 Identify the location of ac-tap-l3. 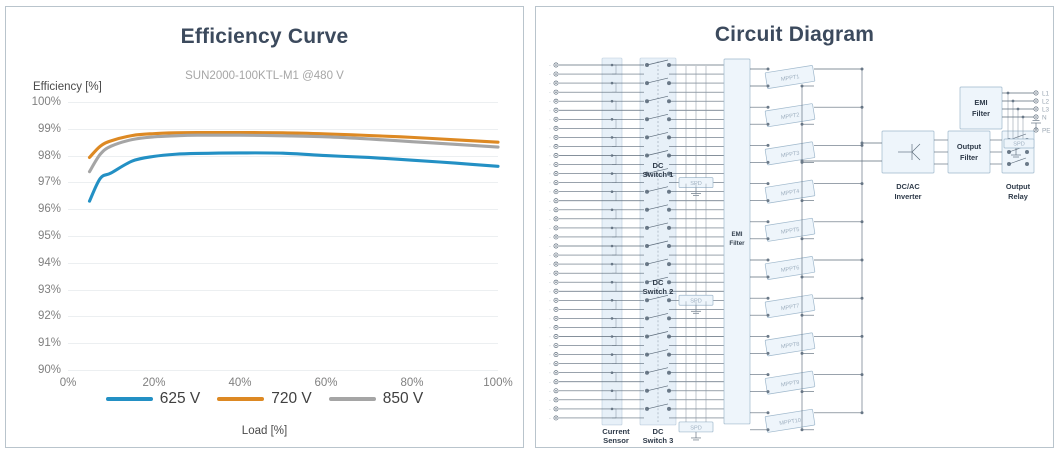
(1018, 109).